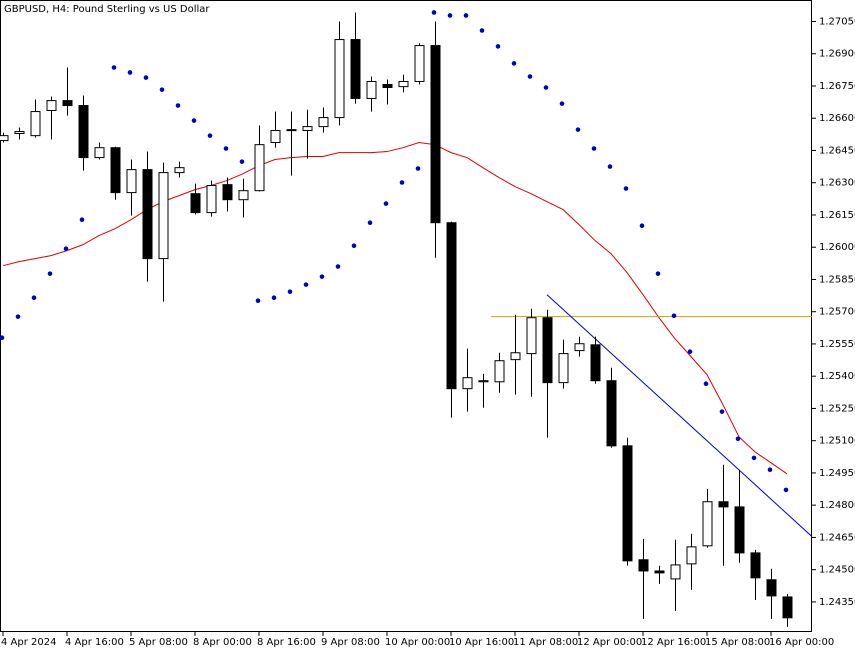 The height and width of the screenshot is (650, 855). What do you see at coordinates (837, 150) in the screenshot?
I see `y-tick-label: 1.26450` at bounding box center [837, 150].